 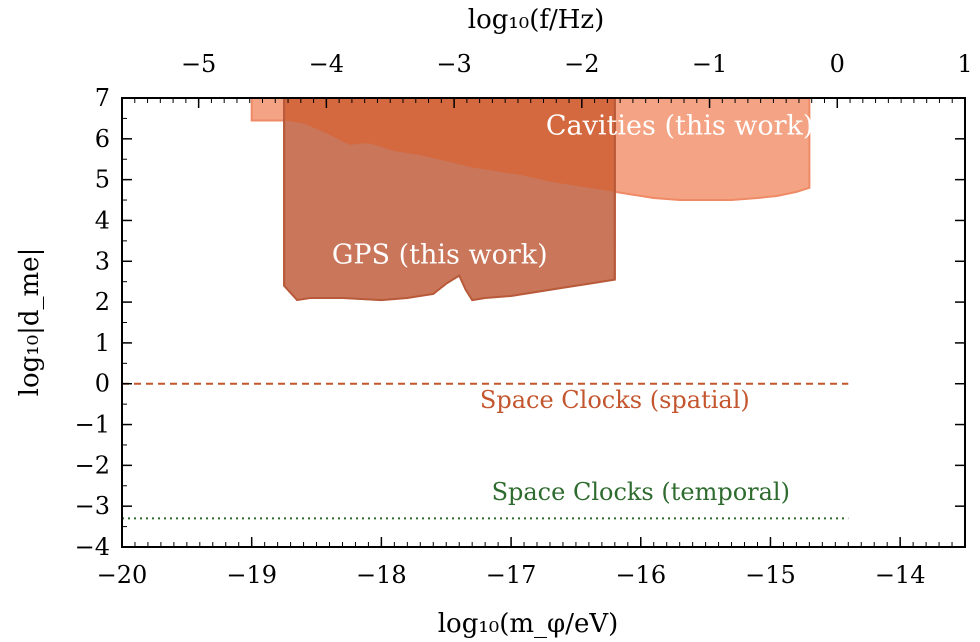 What do you see at coordinates (122, 575) in the screenshot?
I see `x-tick-label: −20` at bounding box center [122, 575].